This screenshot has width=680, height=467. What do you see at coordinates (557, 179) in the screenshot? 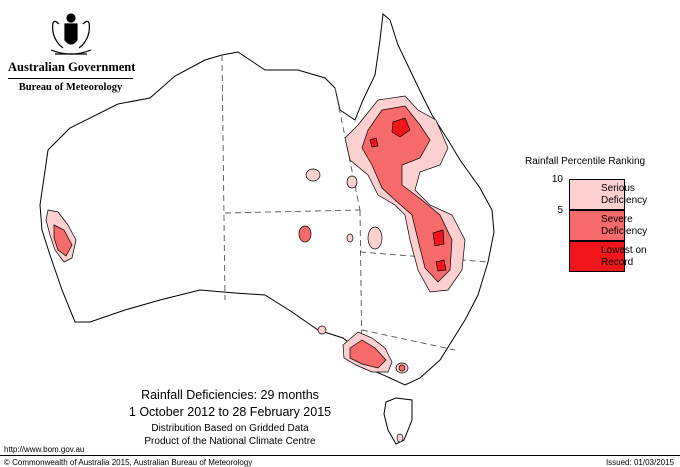
I see `legend-tick-10: 10` at bounding box center [557, 179].